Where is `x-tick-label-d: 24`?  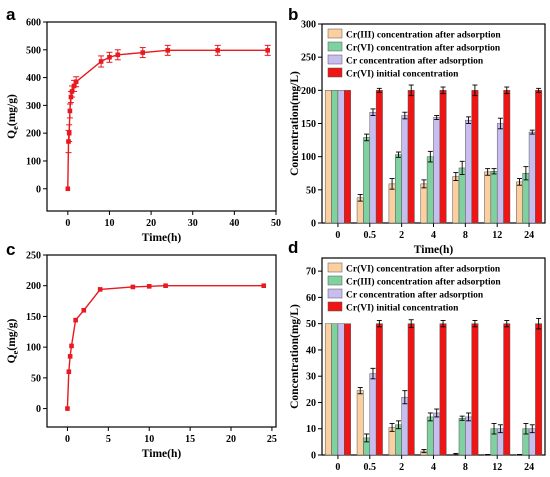
x-tick-label-d: 24 is located at coordinates (529, 467).